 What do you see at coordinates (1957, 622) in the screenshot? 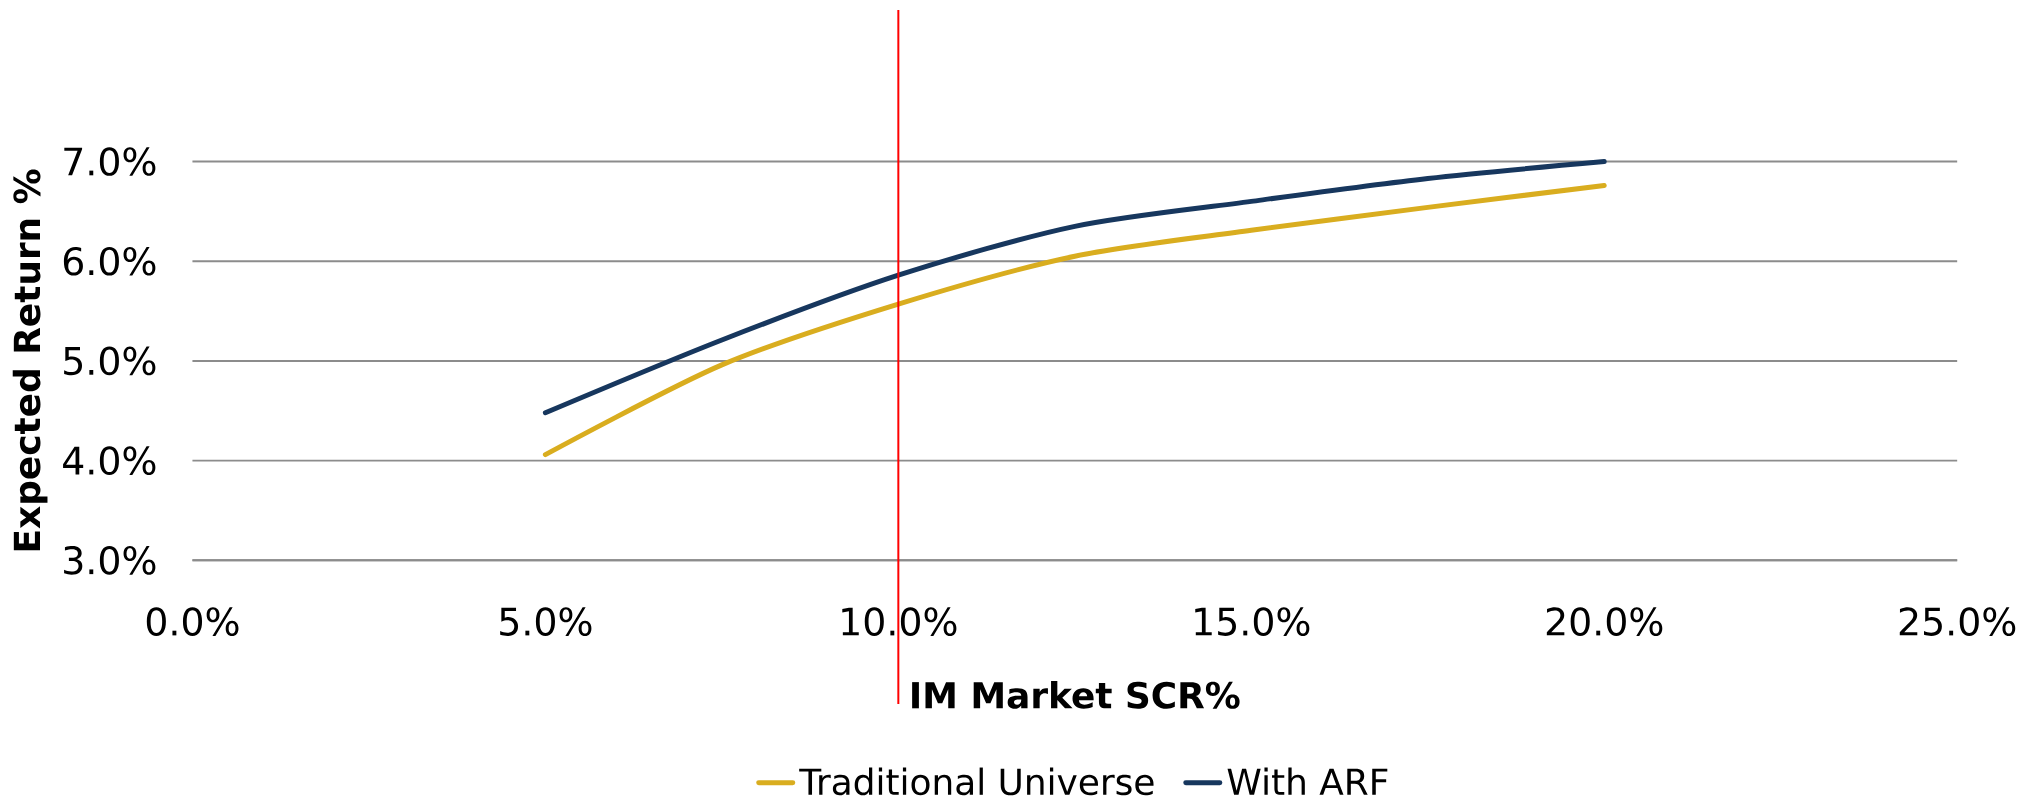
I see `x-tick-label: 25.0%` at bounding box center [1957, 622].